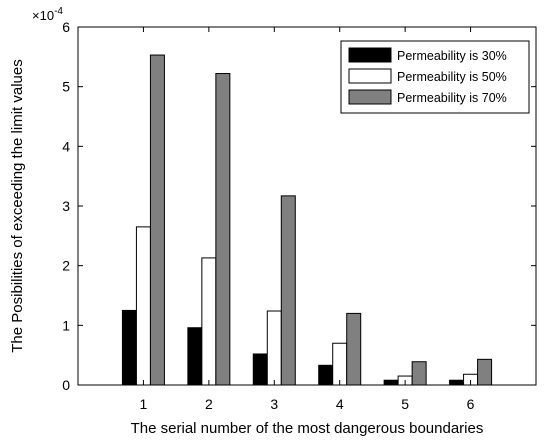 The height and width of the screenshot is (441, 550). What do you see at coordinates (452, 98) in the screenshot?
I see `legend-label-3: Permeability is 70%` at bounding box center [452, 98].